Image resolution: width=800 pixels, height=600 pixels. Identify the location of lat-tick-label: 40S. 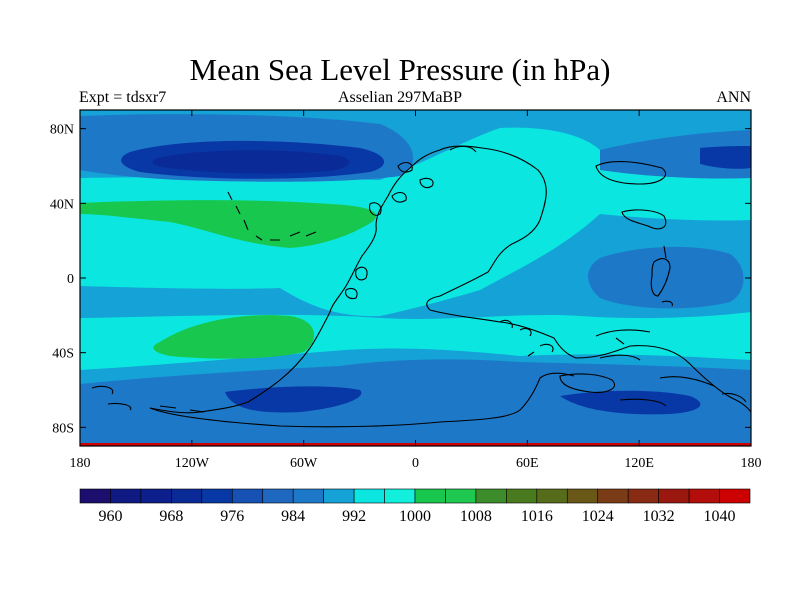
(63, 354).